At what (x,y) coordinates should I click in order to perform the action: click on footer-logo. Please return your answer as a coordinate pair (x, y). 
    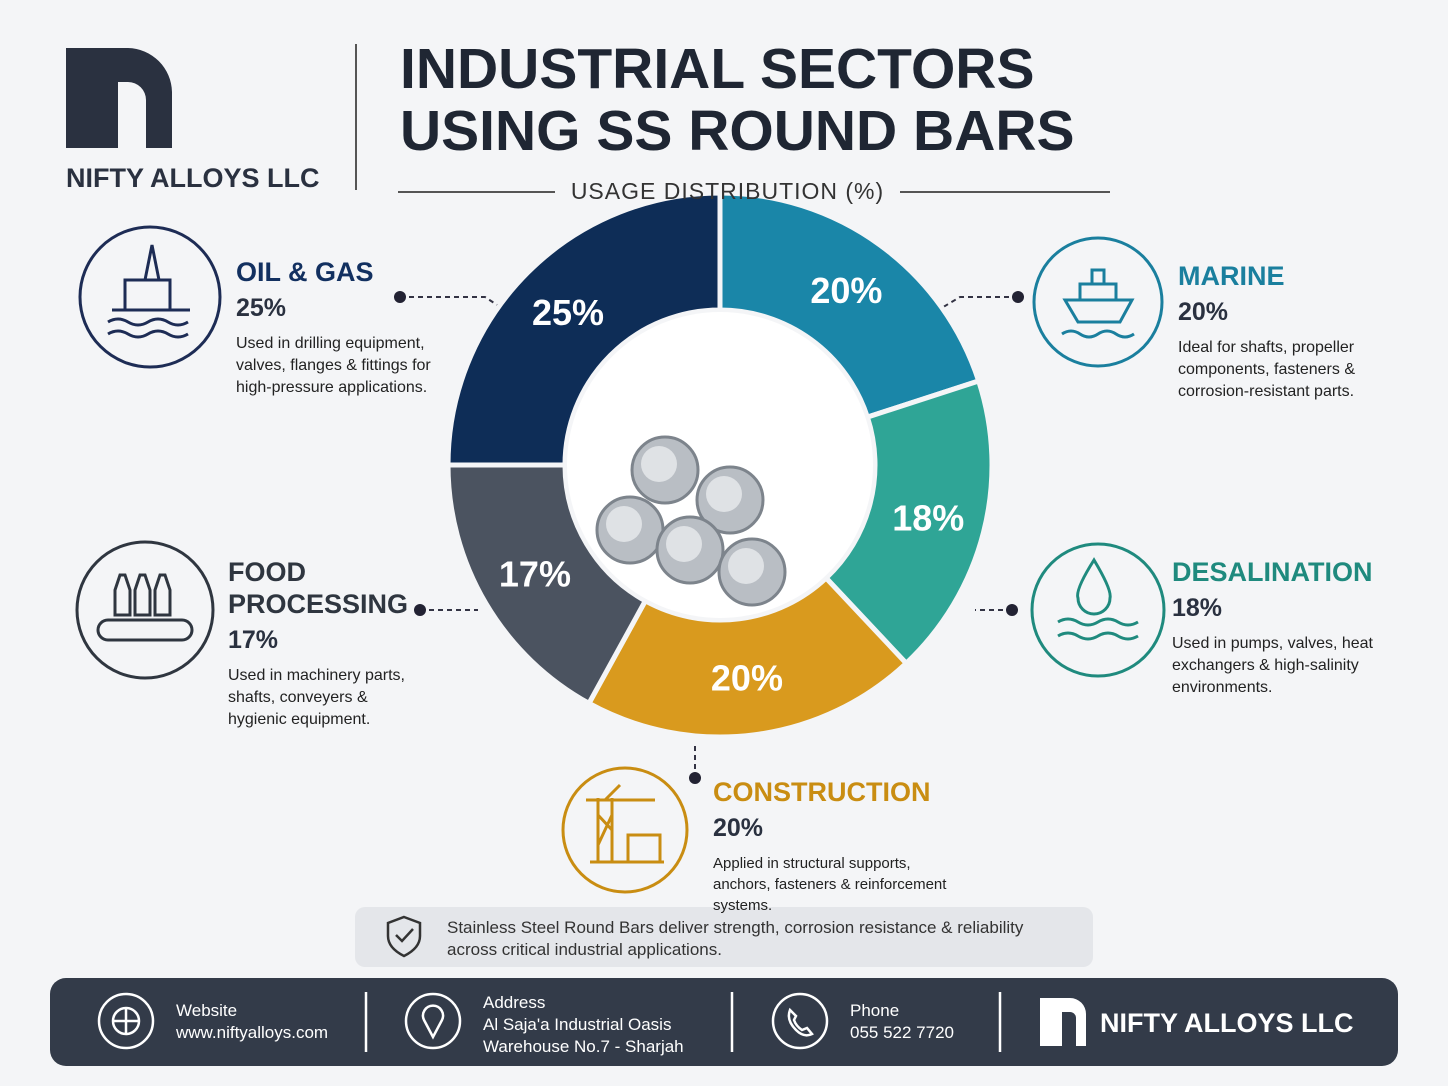
    Looking at the image, I should click on (1063, 1022).